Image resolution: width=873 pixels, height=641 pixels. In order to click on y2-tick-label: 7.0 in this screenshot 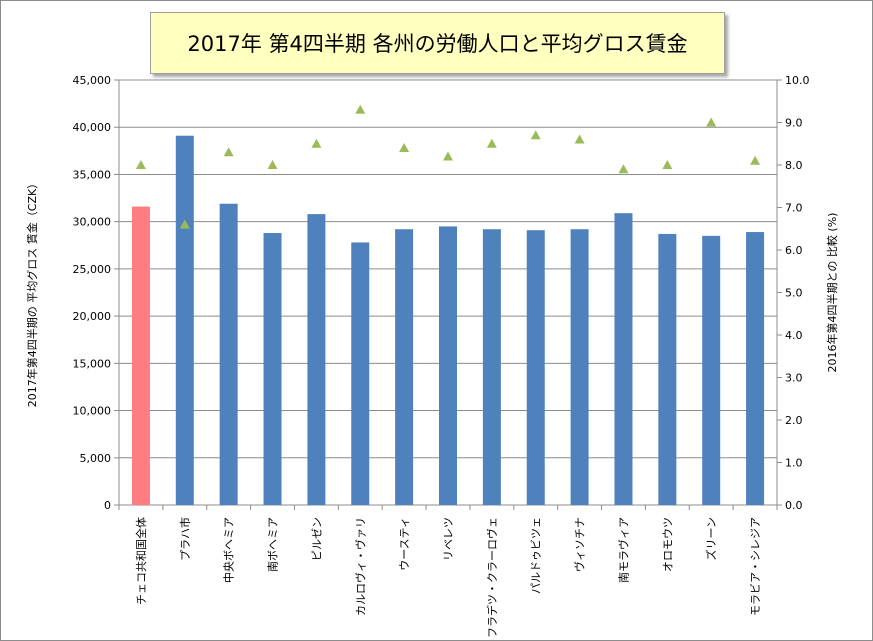, I will do `click(794, 208)`.